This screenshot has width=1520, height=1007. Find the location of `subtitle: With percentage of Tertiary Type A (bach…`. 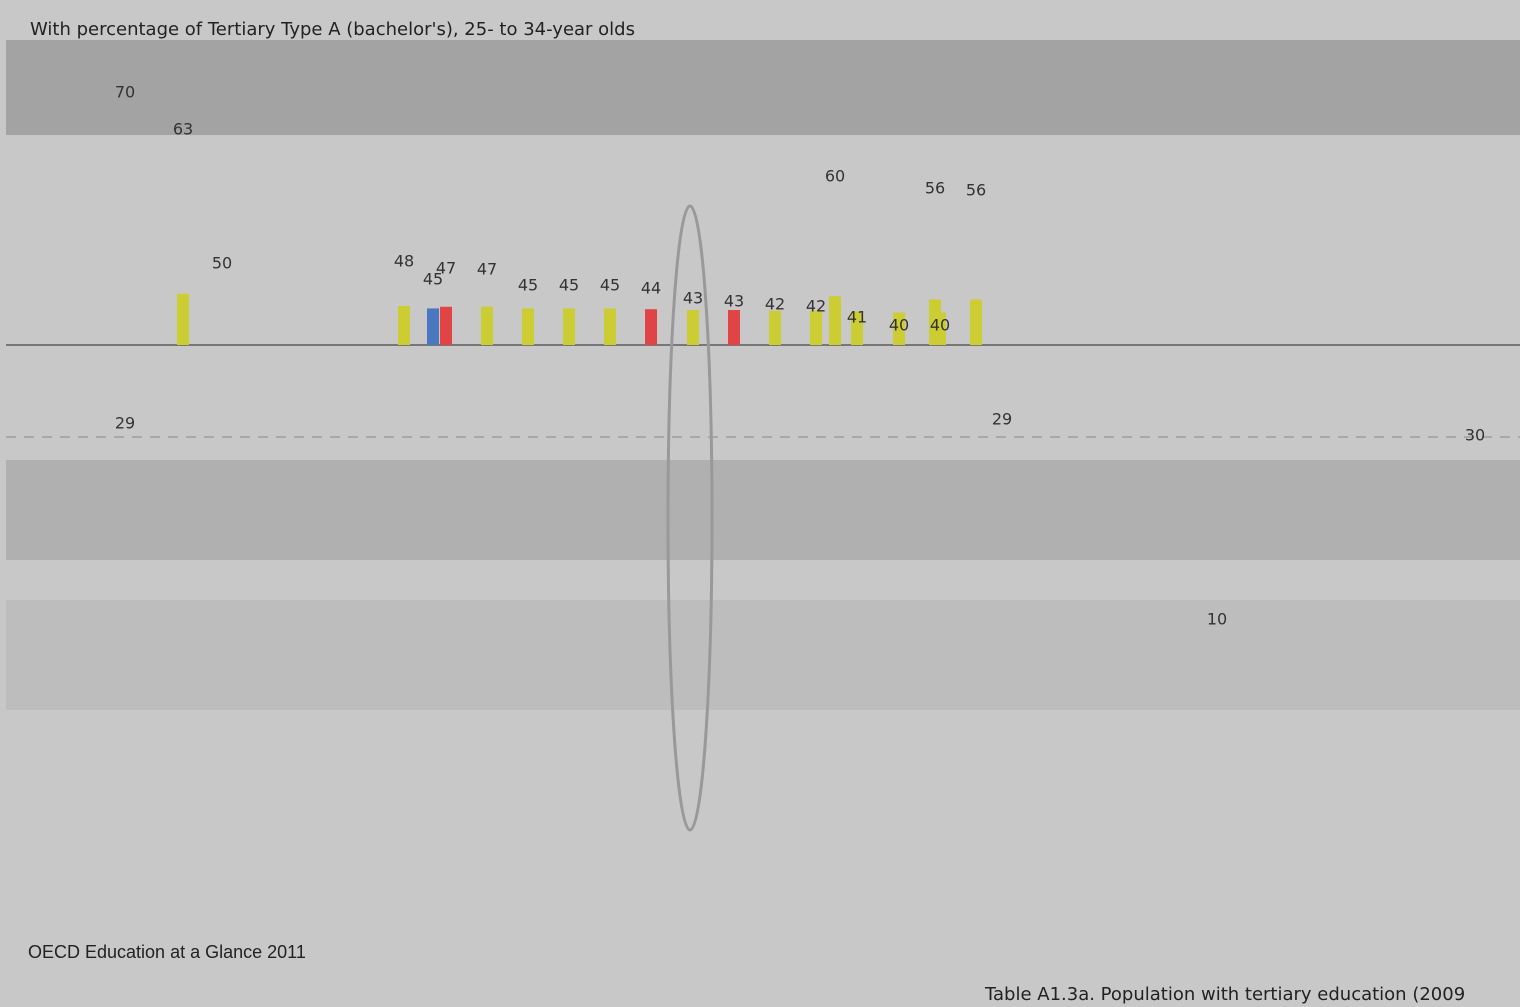

subtitle: With percentage of Tertiary Type A (bach… is located at coordinates (332, 29).